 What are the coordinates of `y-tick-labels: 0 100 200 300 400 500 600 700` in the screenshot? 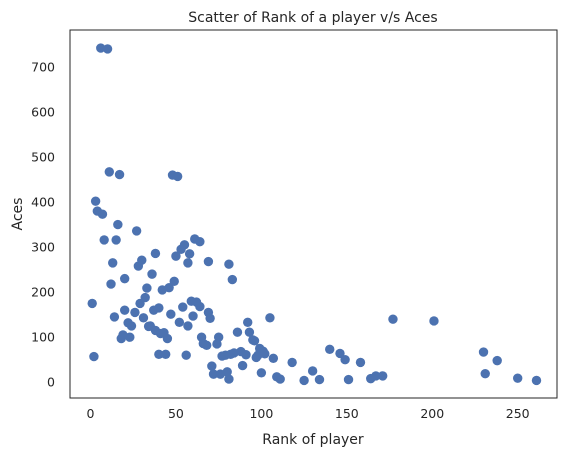 It's located at (43, 224).